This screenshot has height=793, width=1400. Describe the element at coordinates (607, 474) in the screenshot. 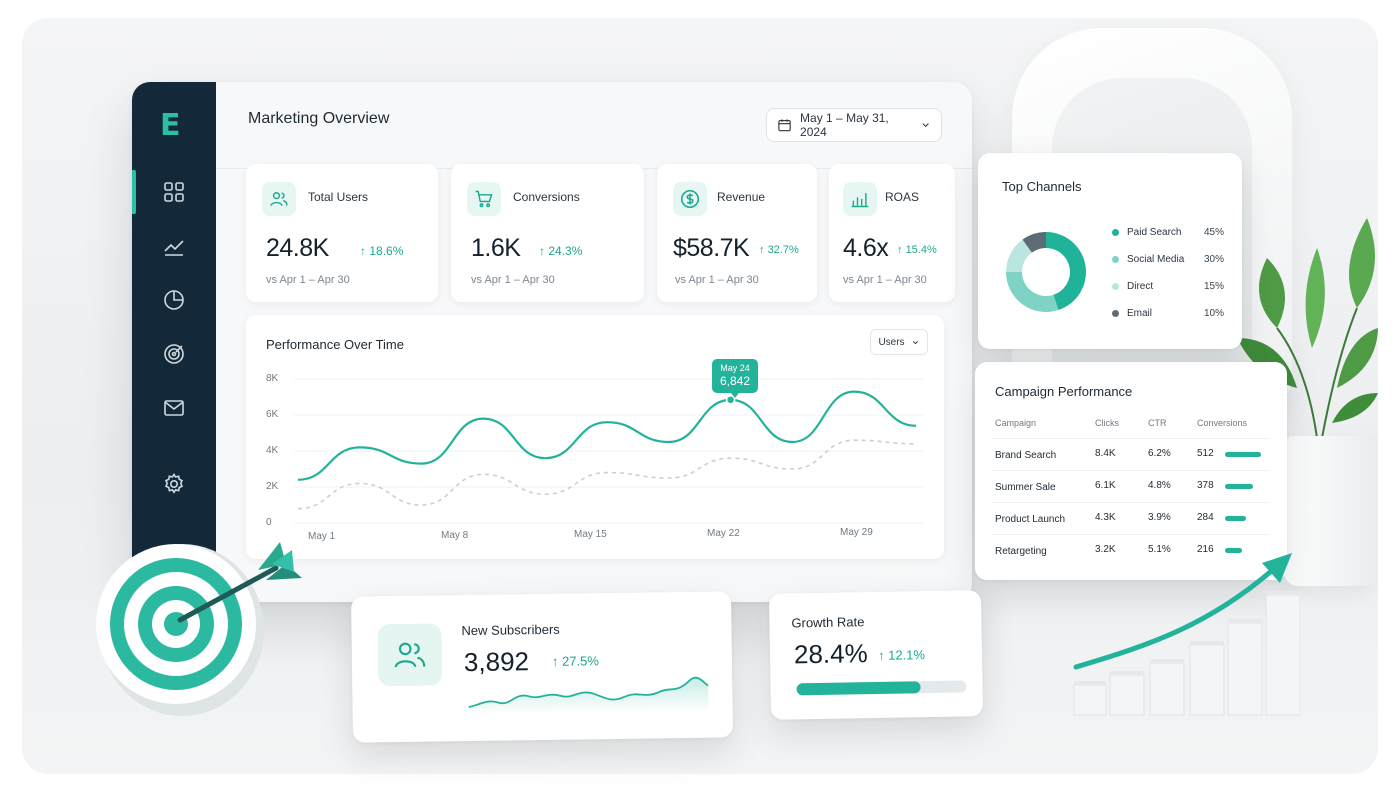

I see `comparison-series-line` at that location.